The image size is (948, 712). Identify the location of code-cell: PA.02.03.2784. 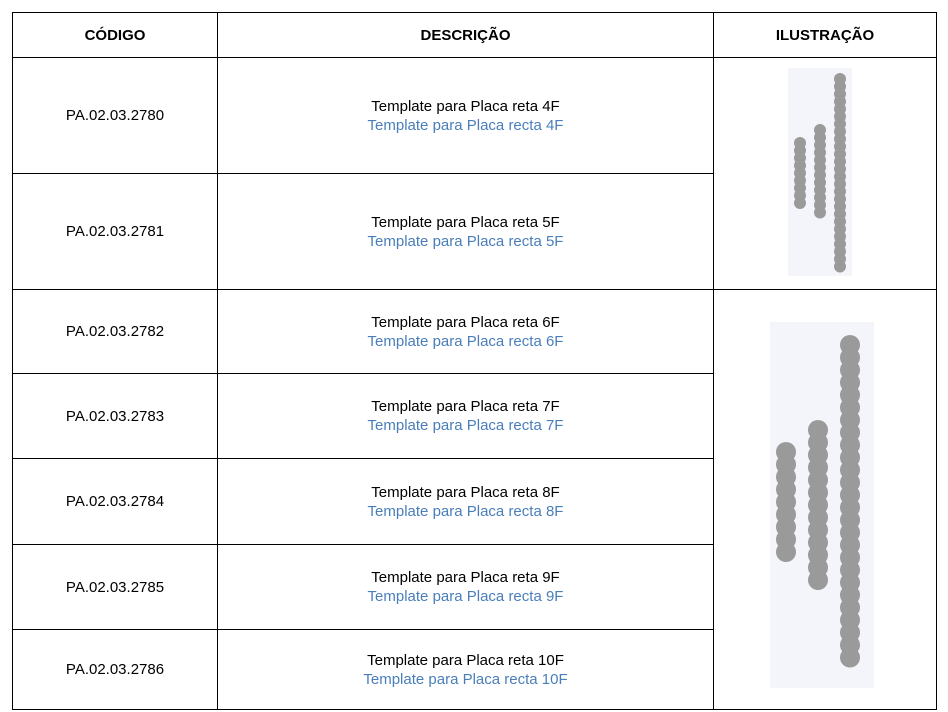
(115, 501).